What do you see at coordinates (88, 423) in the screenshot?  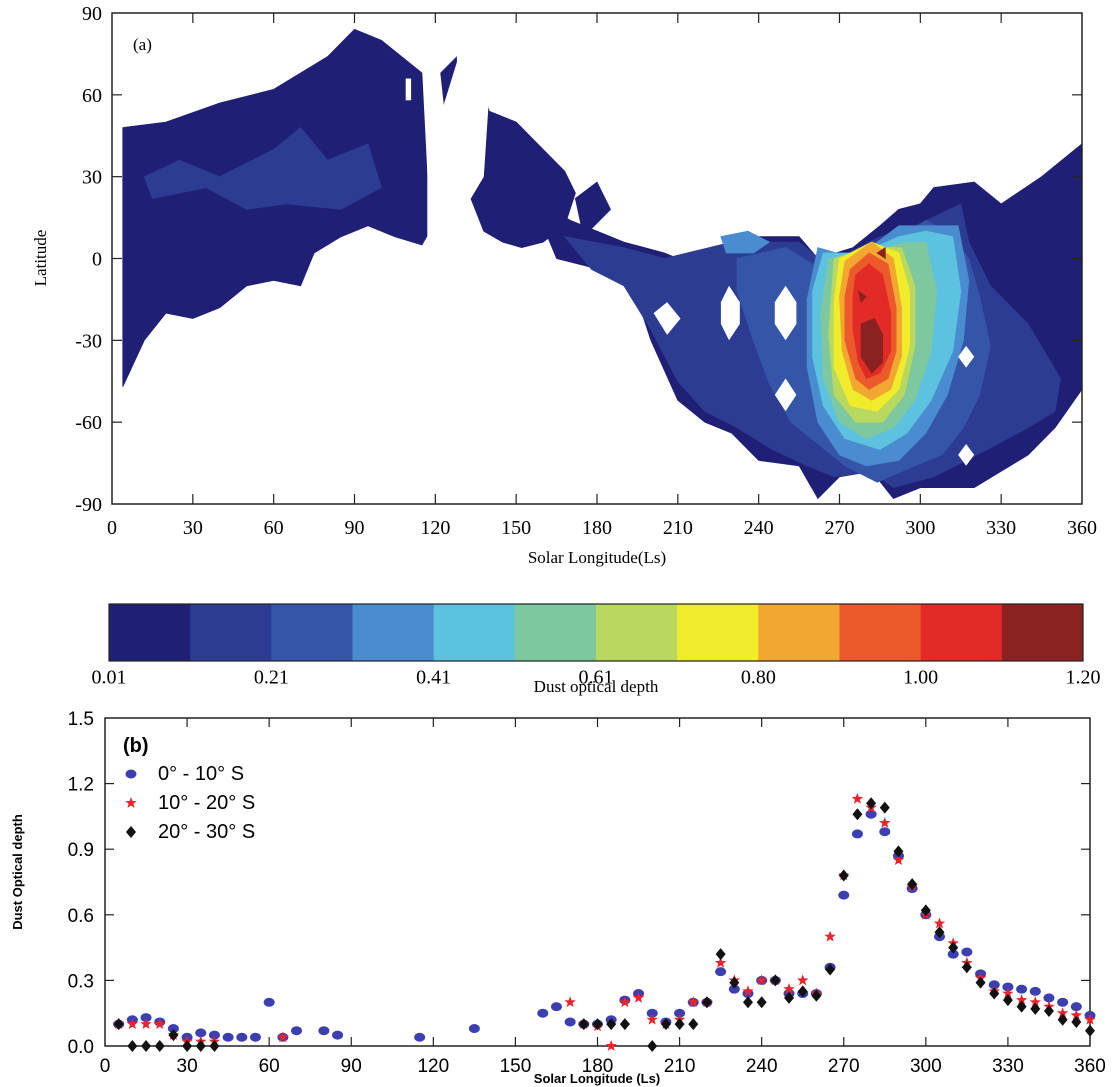 I see `y-tick-label: -60` at bounding box center [88, 423].